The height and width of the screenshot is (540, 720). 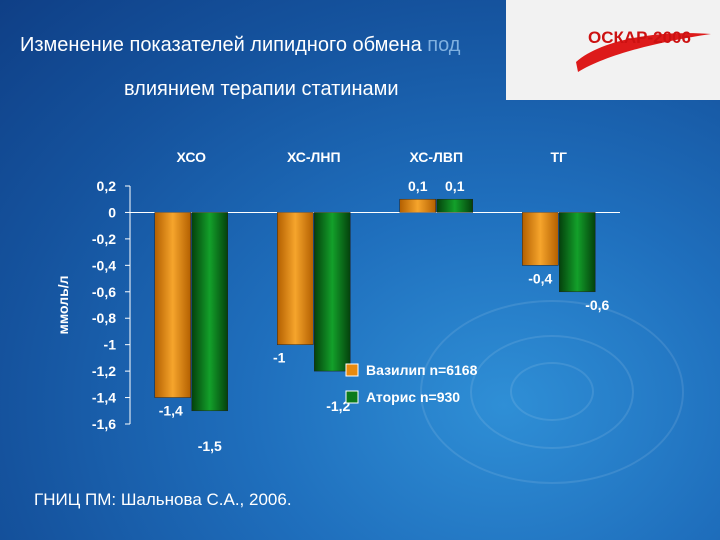 I want to click on category-label: ХС-ЛНП, so click(x=314, y=157).